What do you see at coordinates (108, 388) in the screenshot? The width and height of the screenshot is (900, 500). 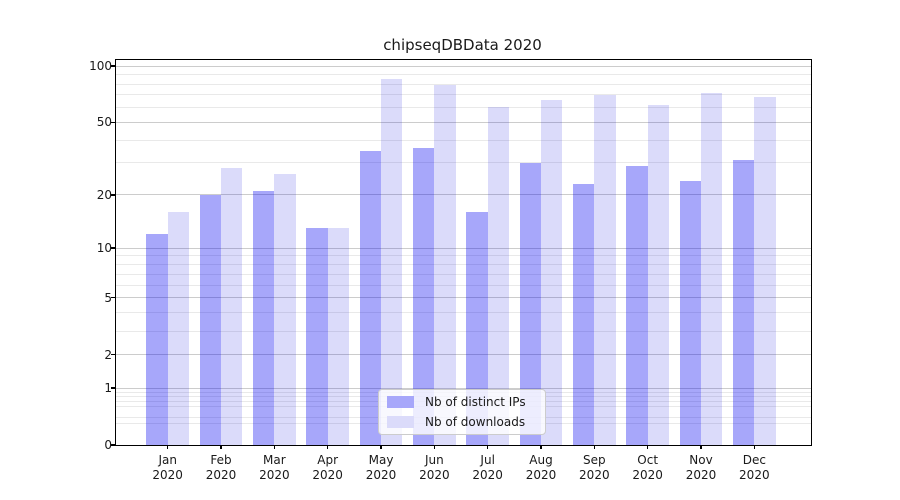 I see `y-axis-tick-label: 1` at bounding box center [108, 388].